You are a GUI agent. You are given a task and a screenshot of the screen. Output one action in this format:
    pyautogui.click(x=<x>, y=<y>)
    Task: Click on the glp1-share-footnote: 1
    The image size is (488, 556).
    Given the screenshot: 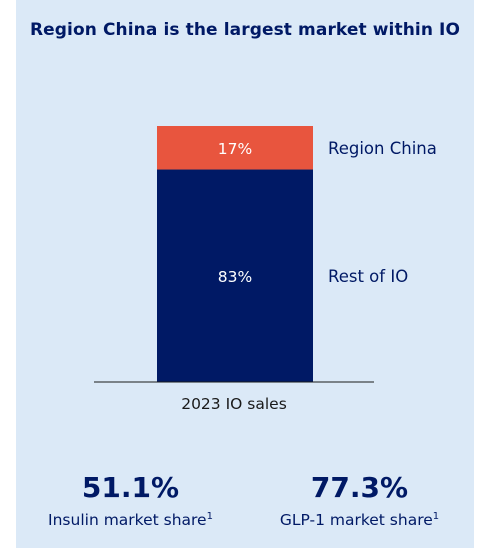 What is the action you would take?
    pyautogui.click(x=436, y=516)
    